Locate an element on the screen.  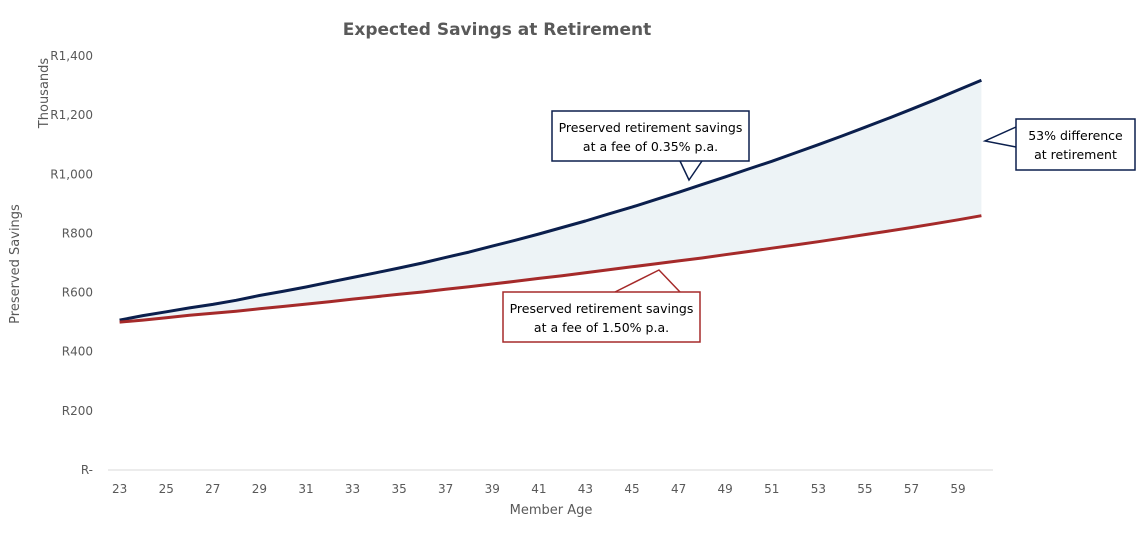
y-tick-label: R1,400 is located at coordinates (71, 56).